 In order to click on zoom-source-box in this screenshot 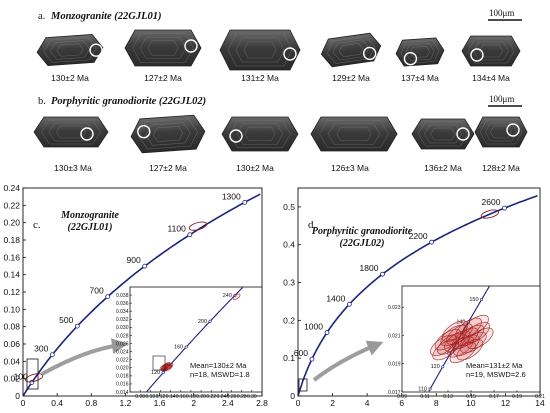, I will do `click(32, 374)`.